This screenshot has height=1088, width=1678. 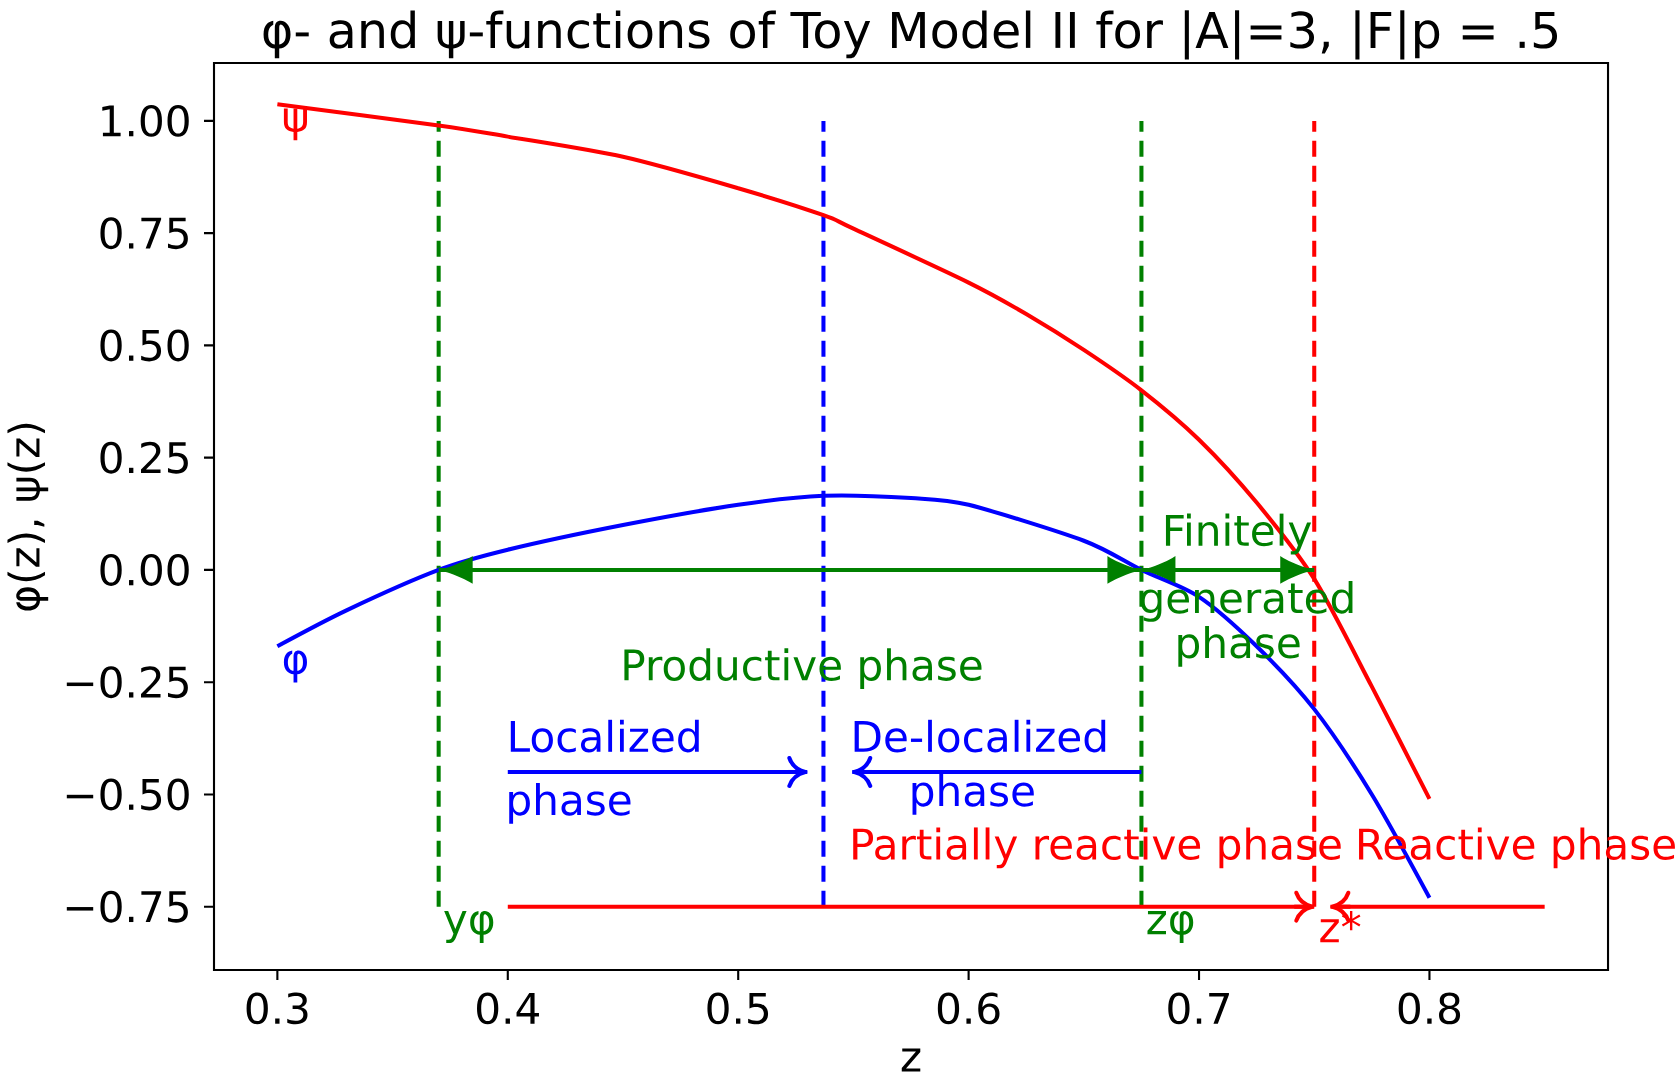 I want to click on annotation: Partially reactive phase, so click(x=1097, y=848).